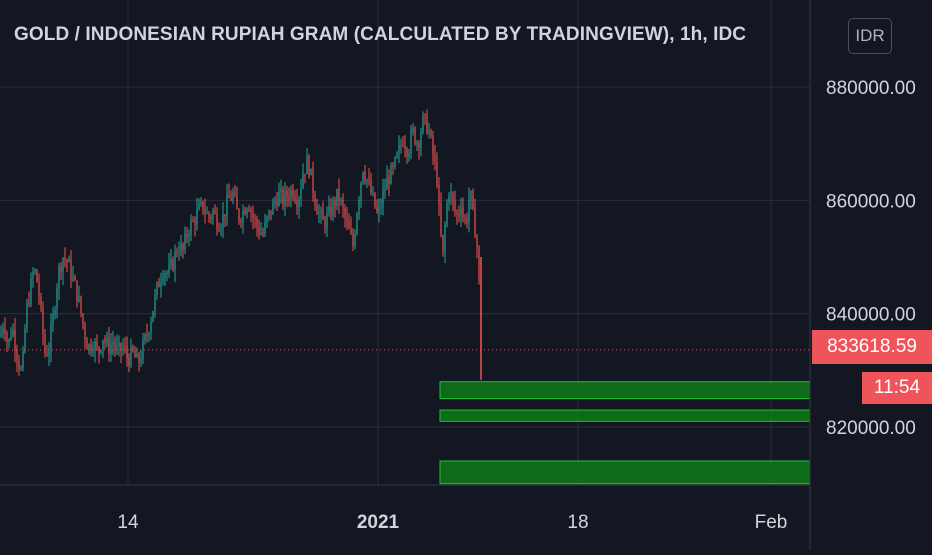  I want to click on bar-countdown: 11:54, so click(897, 388).